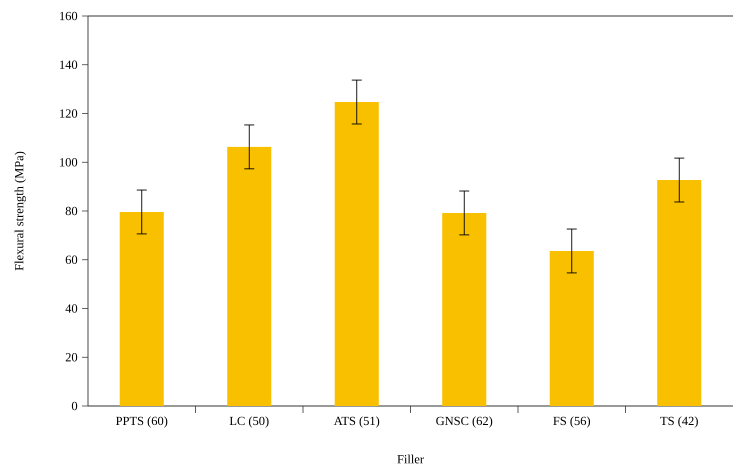 This screenshot has width=733, height=470. What do you see at coordinates (69, 16) in the screenshot?
I see `y-tick-label: 160` at bounding box center [69, 16].